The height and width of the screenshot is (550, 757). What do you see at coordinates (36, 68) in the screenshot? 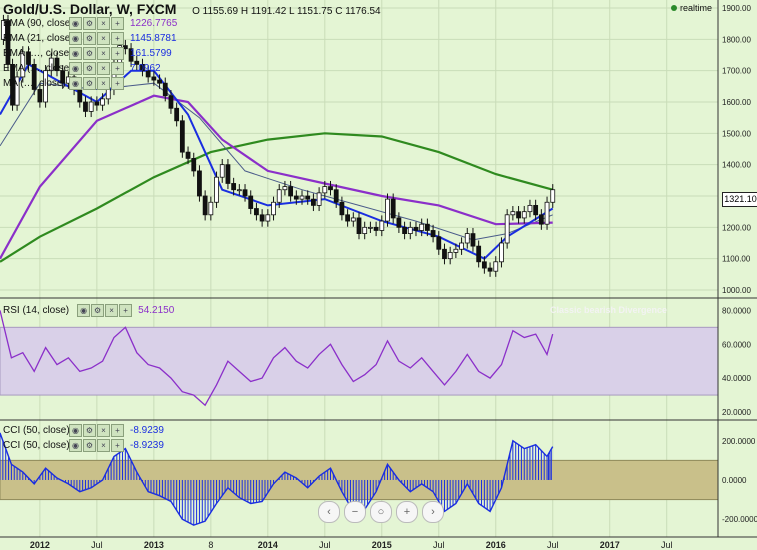
I see `legend-label: EMA (…, close)` at bounding box center [36, 68].